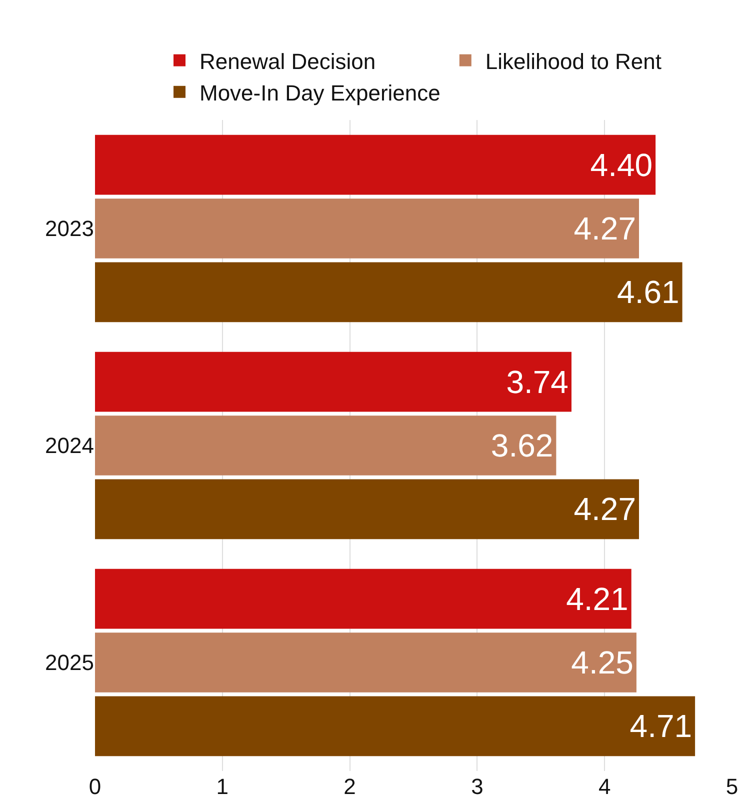  What do you see at coordinates (69, 229) in the screenshot?
I see `y-tick-label: 2023` at bounding box center [69, 229].